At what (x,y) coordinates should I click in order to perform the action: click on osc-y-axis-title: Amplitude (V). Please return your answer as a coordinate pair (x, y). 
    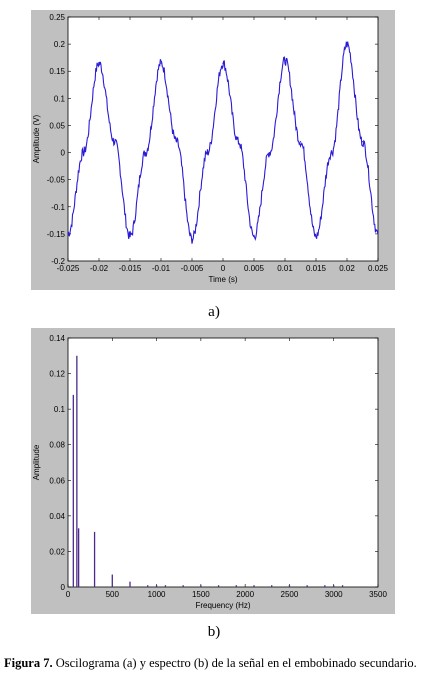
    Looking at the image, I should click on (36, 138).